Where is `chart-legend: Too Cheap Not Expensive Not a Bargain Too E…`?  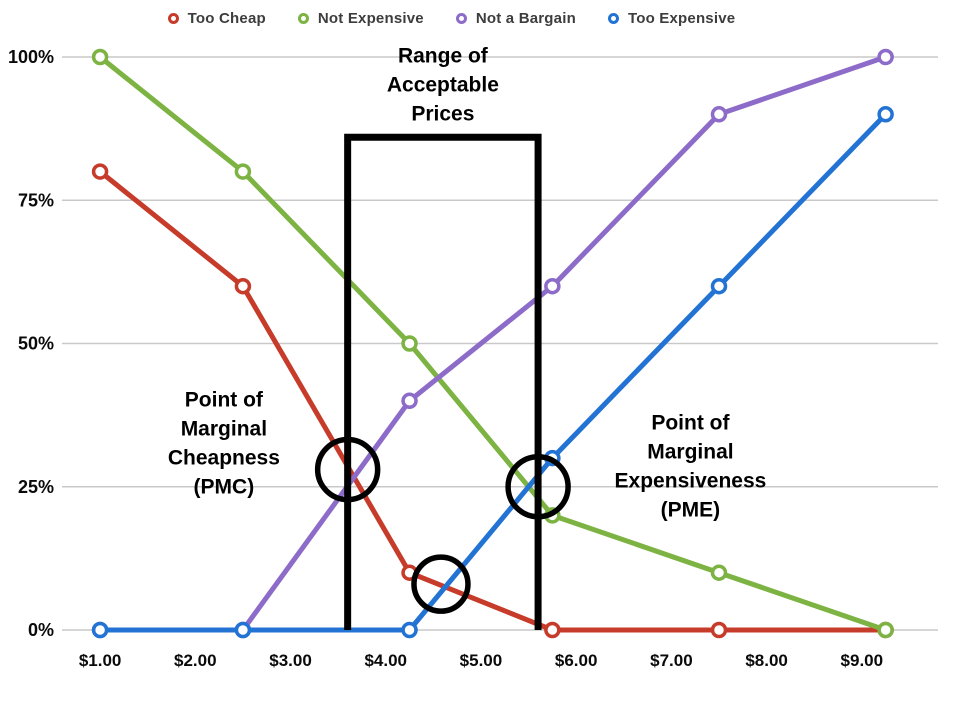
chart-legend: Too Cheap Not Expensive Not a Bargain Too E… is located at coordinates (479, 18).